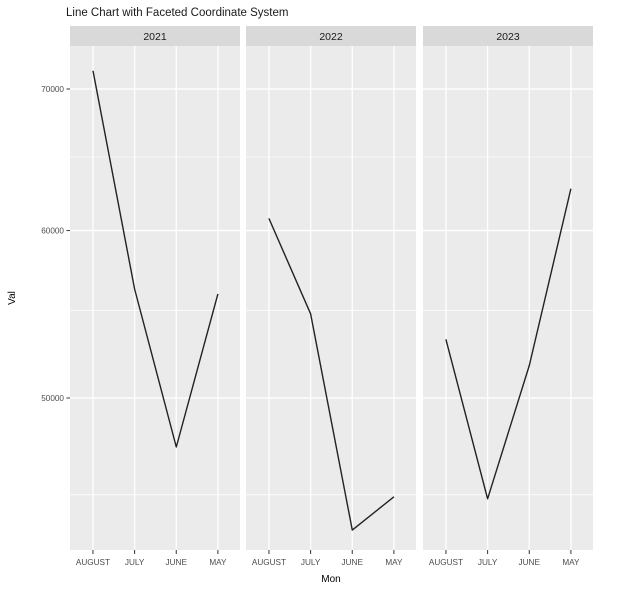 The height and width of the screenshot is (607, 625). I want to click on facet-strip-label: 2023, so click(508, 37).